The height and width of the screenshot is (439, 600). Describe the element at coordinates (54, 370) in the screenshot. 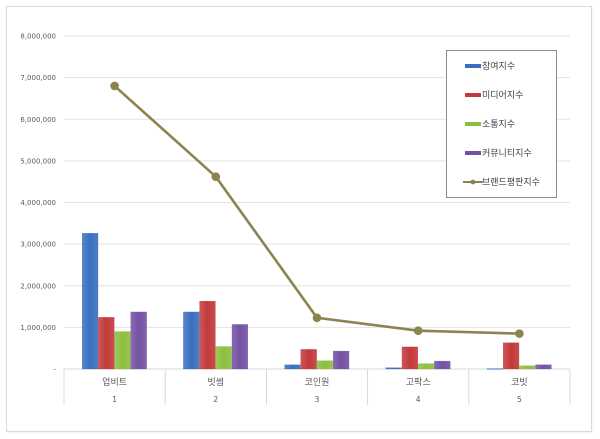

I see `y-tick-label: -` at that location.